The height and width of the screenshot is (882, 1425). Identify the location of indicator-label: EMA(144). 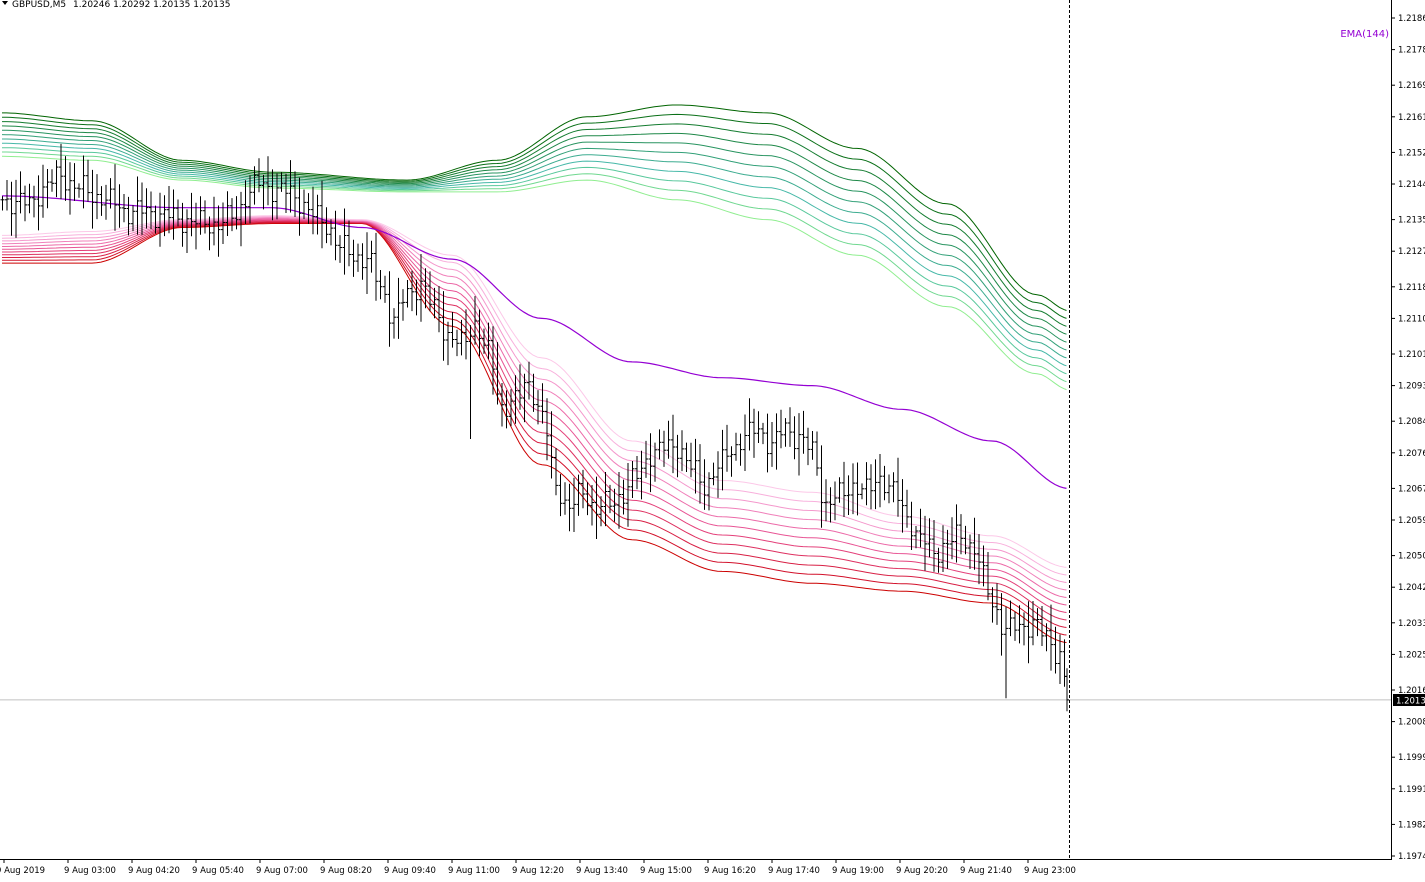
(1364, 34).